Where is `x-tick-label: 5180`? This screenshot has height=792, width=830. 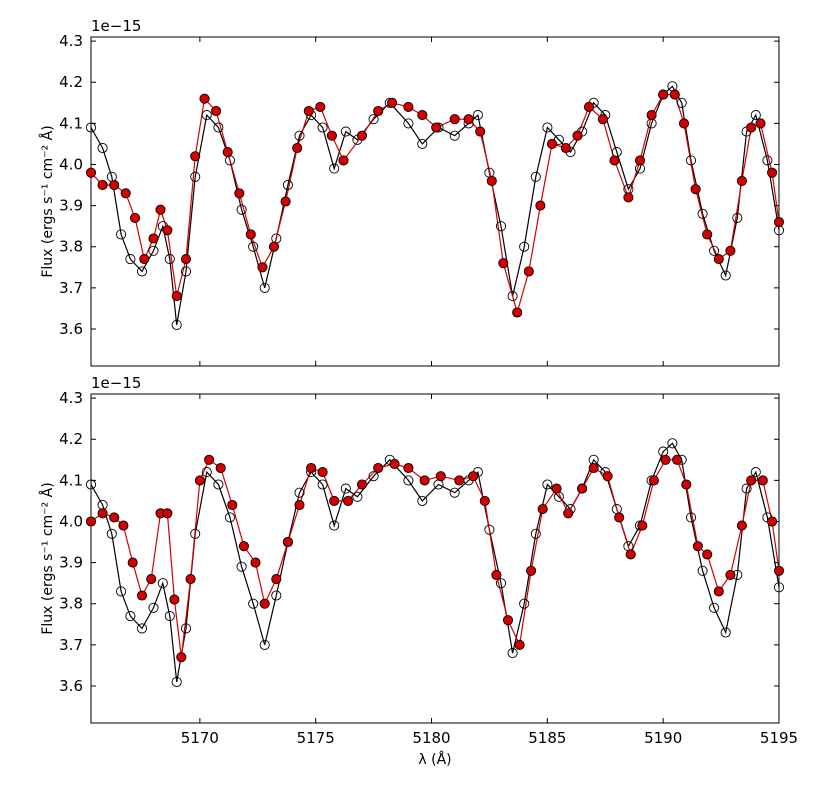
x-tick-label: 5180 is located at coordinates (431, 738).